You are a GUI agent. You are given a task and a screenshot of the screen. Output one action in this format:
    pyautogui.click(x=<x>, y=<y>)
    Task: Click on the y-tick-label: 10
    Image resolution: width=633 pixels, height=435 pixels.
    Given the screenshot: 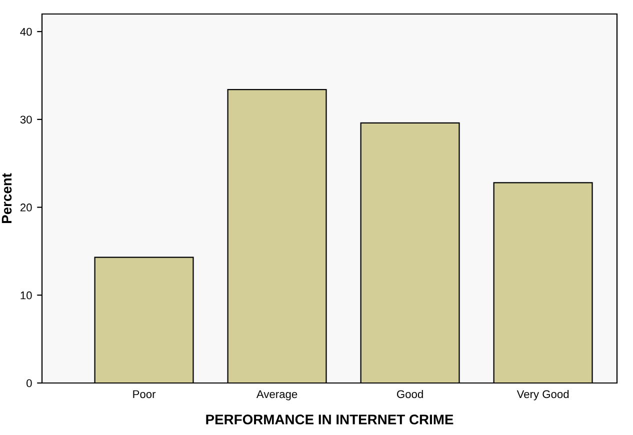 What is the action you would take?
    pyautogui.click(x=26, y=295)
    